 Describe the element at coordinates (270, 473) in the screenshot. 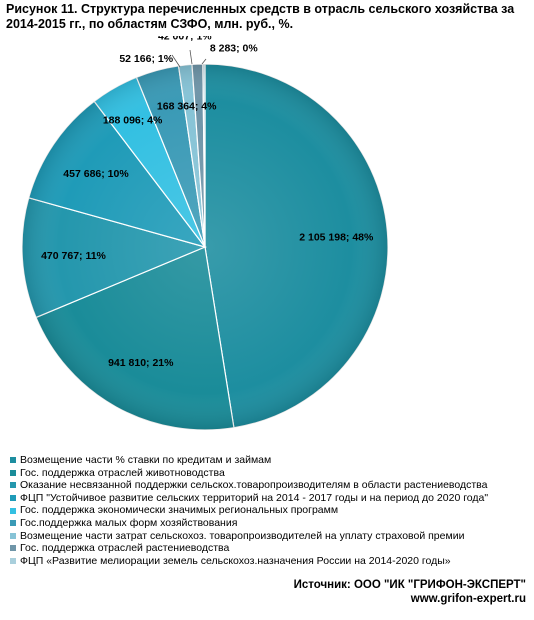

I see `legend-item-2: Гос. поддержка отраслей животноводства` at that location.